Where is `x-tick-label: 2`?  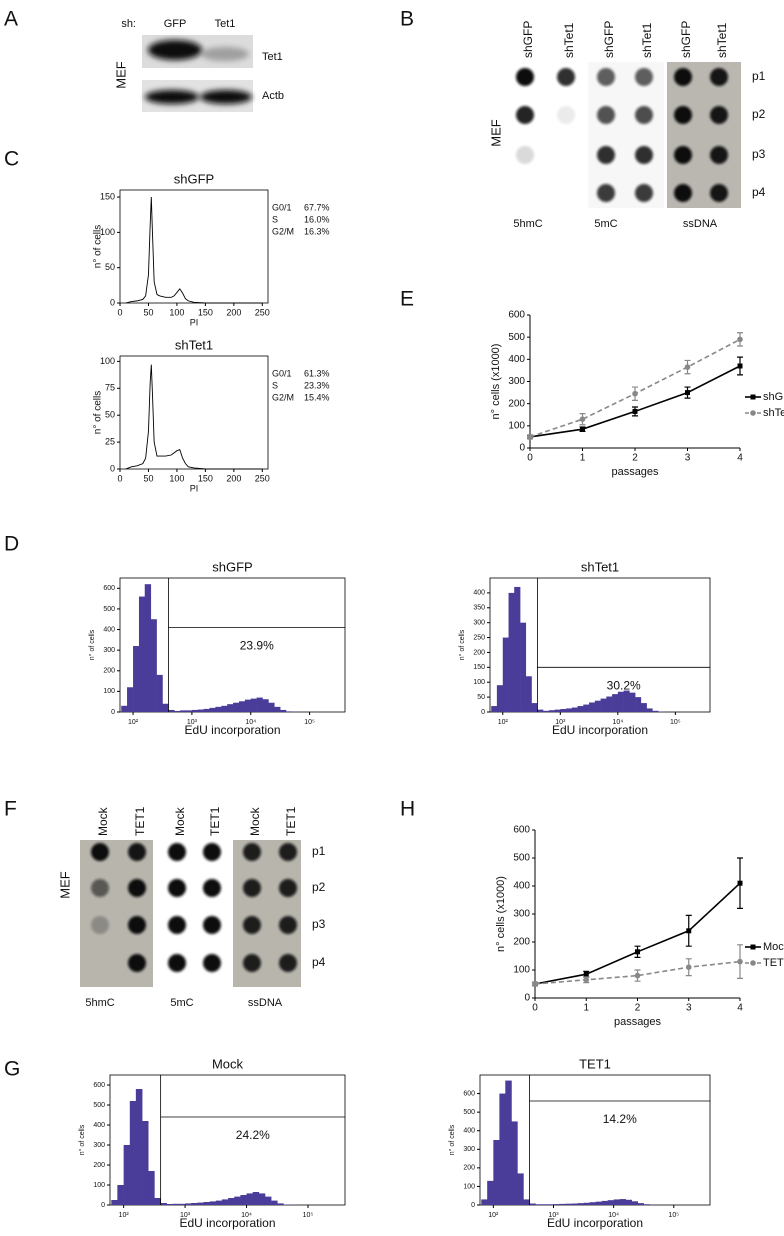 x-tick-label: 2 is located at coordinates (638, 1008).